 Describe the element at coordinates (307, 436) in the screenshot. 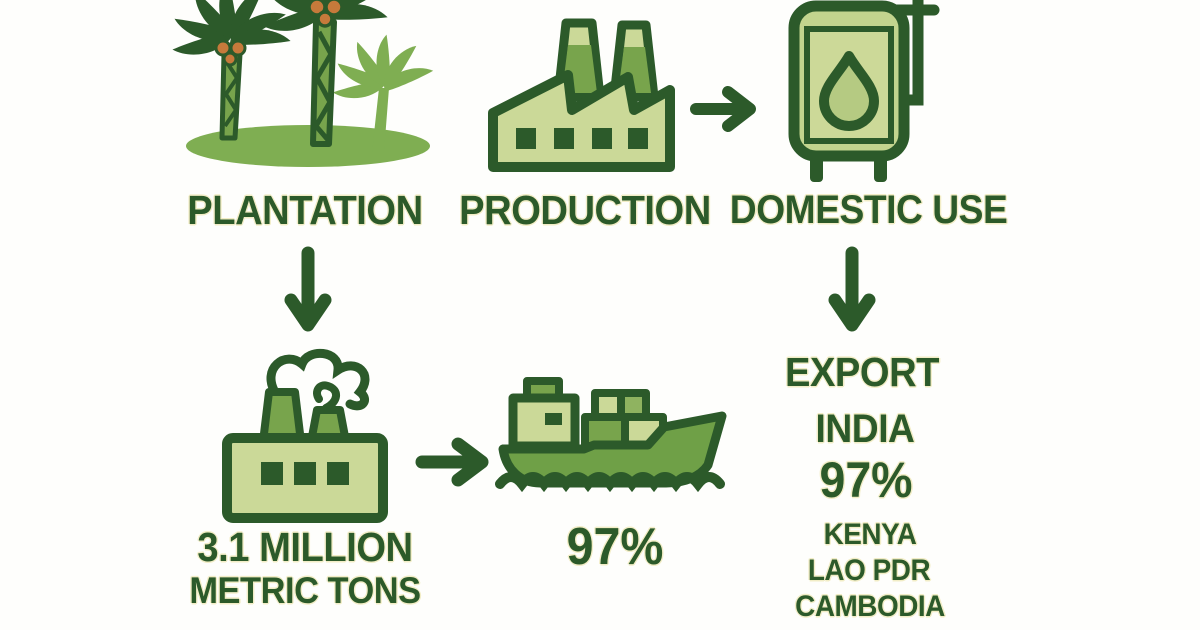

I see `mill-smokestack-icon` at that location.